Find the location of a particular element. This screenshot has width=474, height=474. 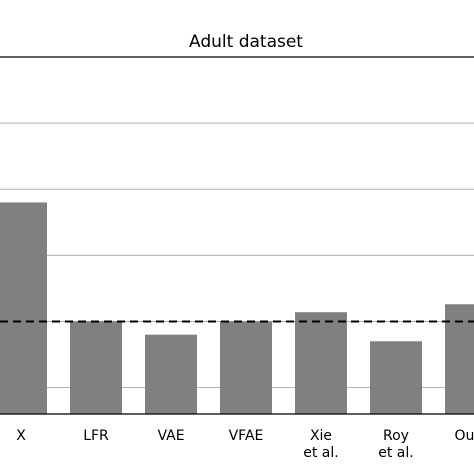

x-tick-label: X is located at coordinates (21, 436).